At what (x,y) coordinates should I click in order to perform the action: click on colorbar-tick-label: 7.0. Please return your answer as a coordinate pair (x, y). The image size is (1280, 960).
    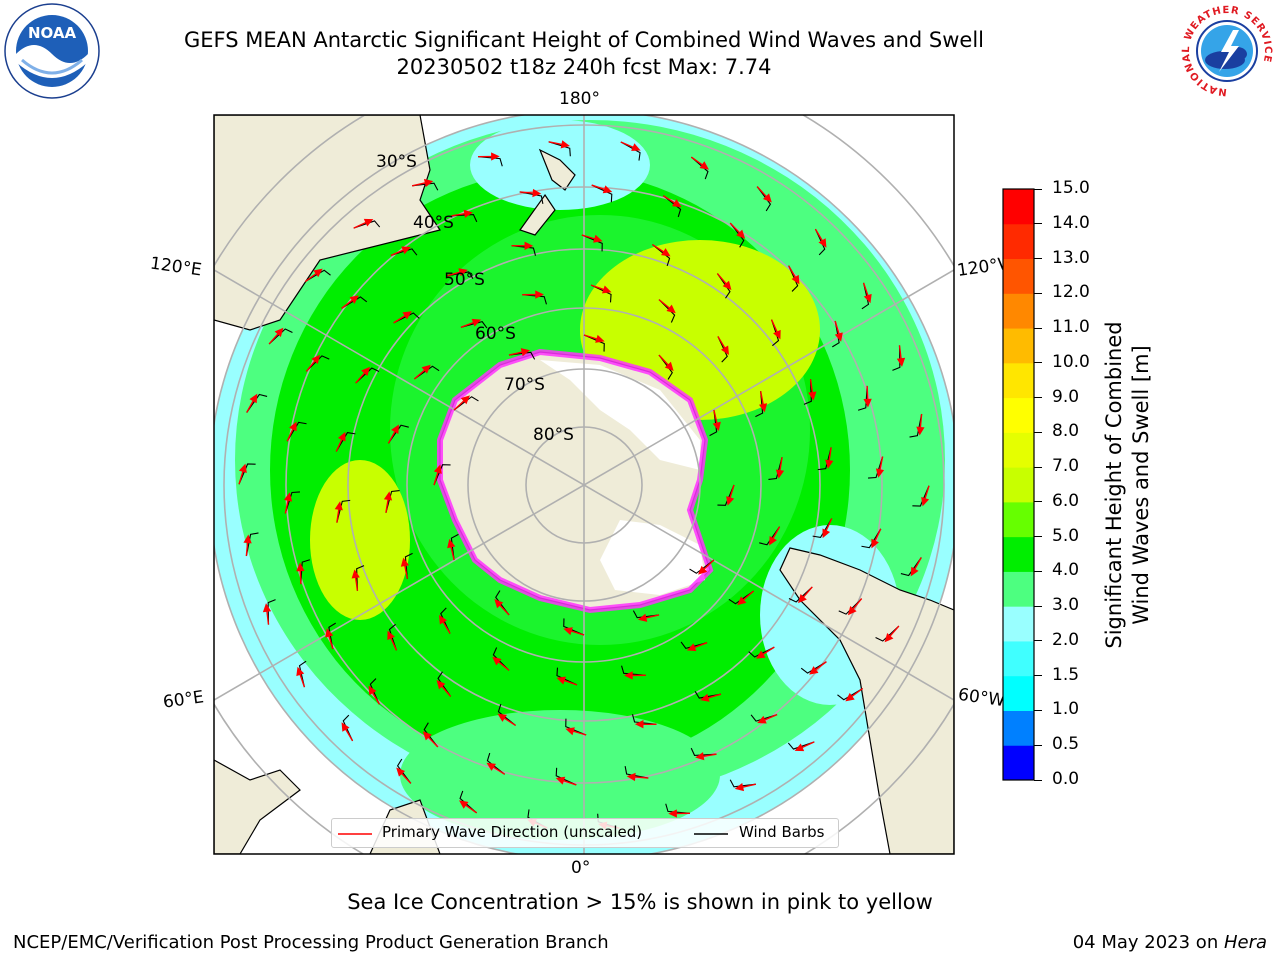
    Looking at the image, I should click on (1066, 466).